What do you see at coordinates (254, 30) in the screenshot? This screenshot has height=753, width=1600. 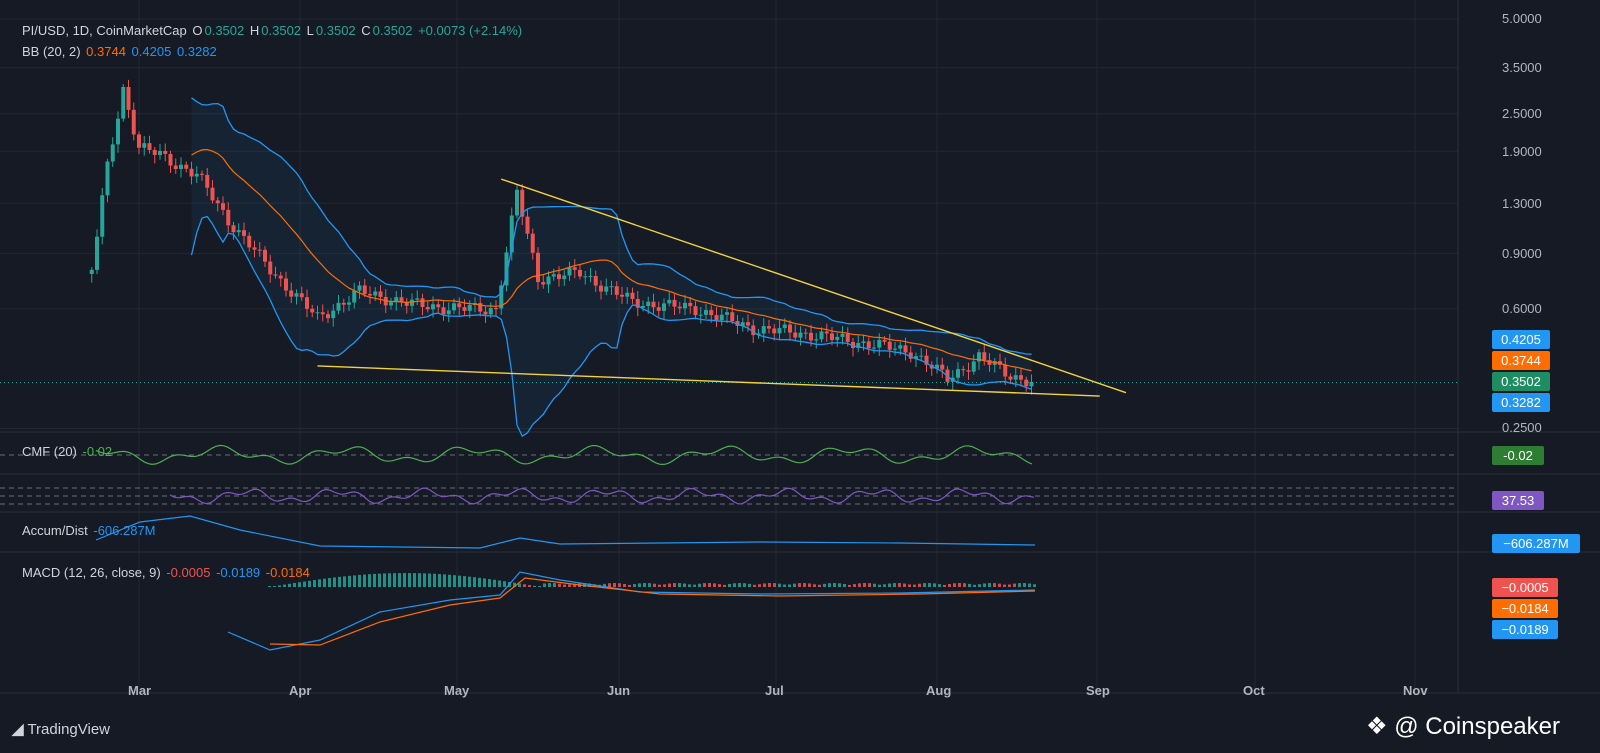 I see `high-label: H` at bounding box center [254, 30].